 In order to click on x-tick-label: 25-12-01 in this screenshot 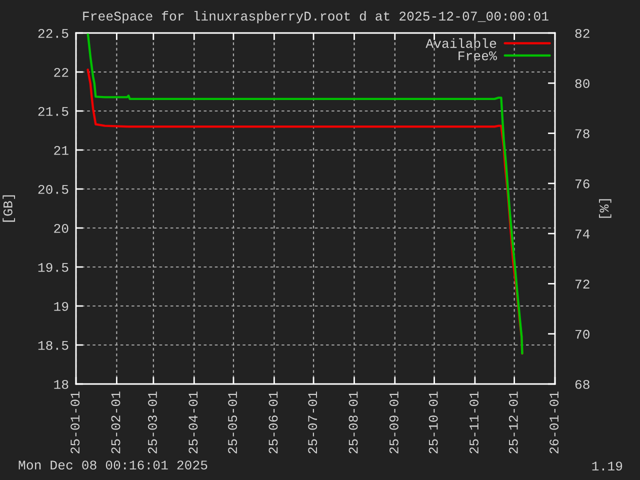, I will do `click(513, 423)`.